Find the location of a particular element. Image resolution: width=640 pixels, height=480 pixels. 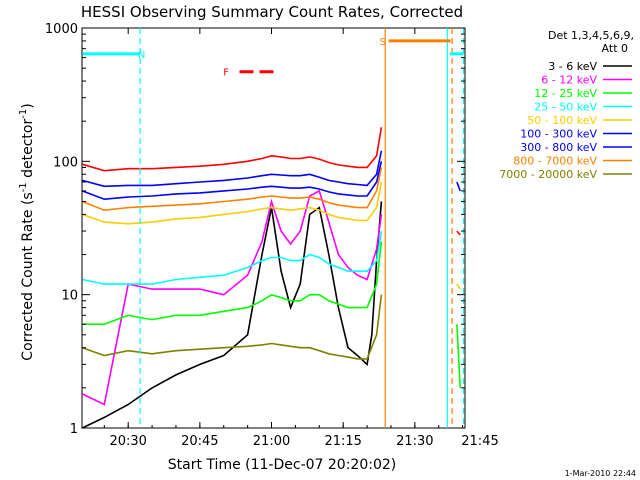

y-axis-label: Corrected Count Rate (s-1 detector-1) is located at coordinates (27, 231).